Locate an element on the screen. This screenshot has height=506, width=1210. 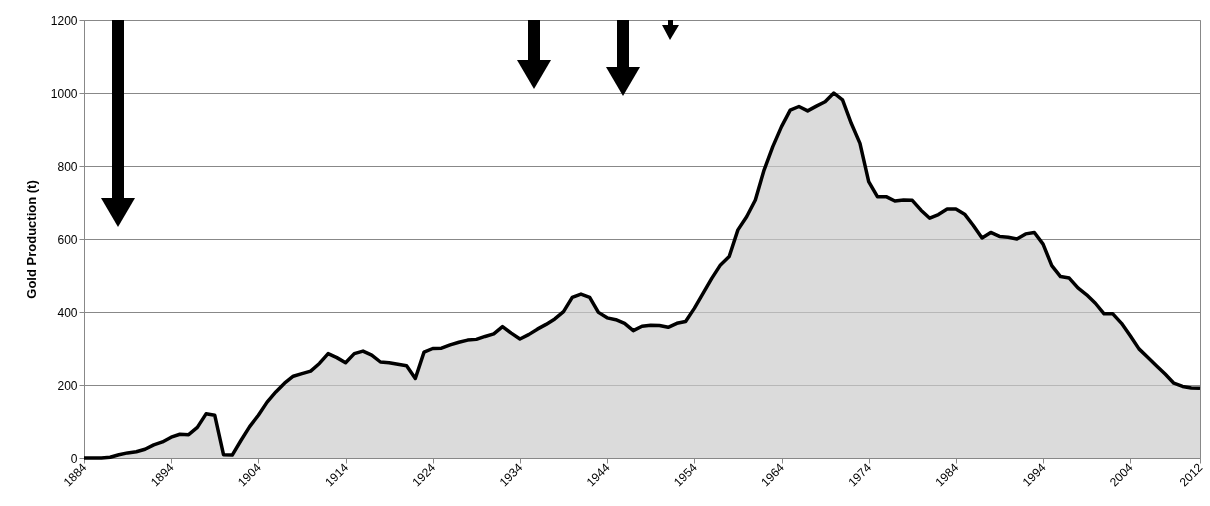
y-tick-label: 200 is located at coordinates (67, 385).